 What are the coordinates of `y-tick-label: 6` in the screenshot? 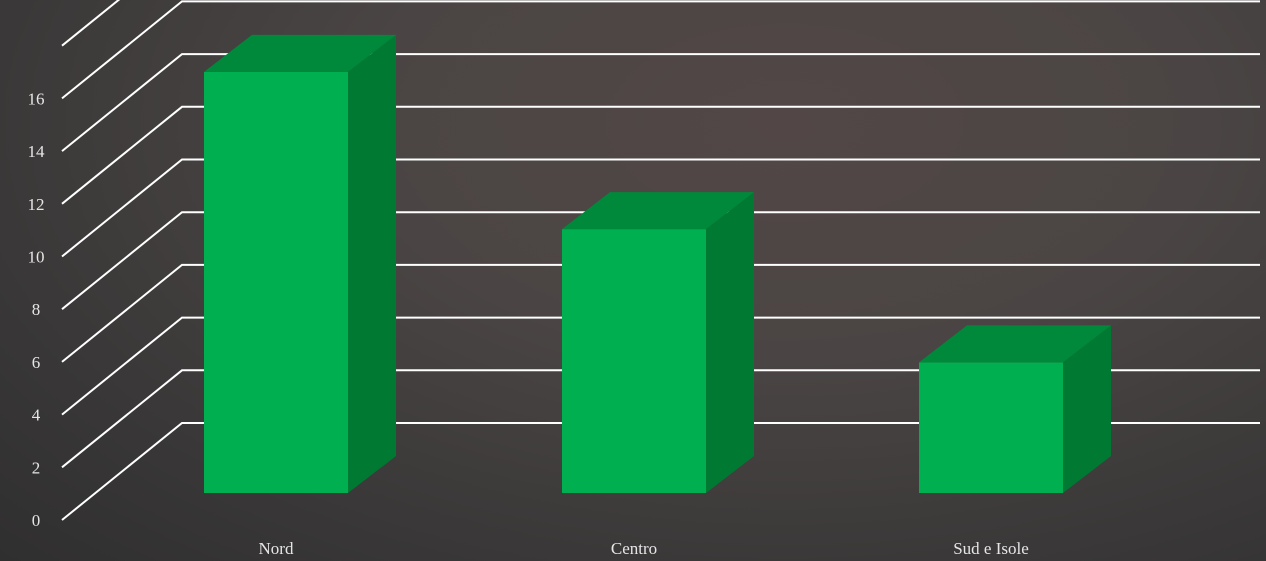 It's located at (36, 362).